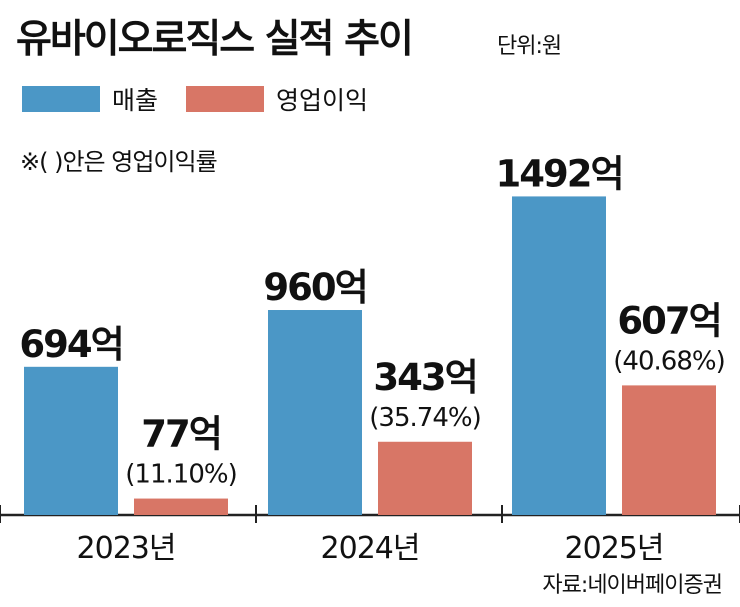  I want to click on source-label: 자료:네이버페이증권, so click(632, 585).